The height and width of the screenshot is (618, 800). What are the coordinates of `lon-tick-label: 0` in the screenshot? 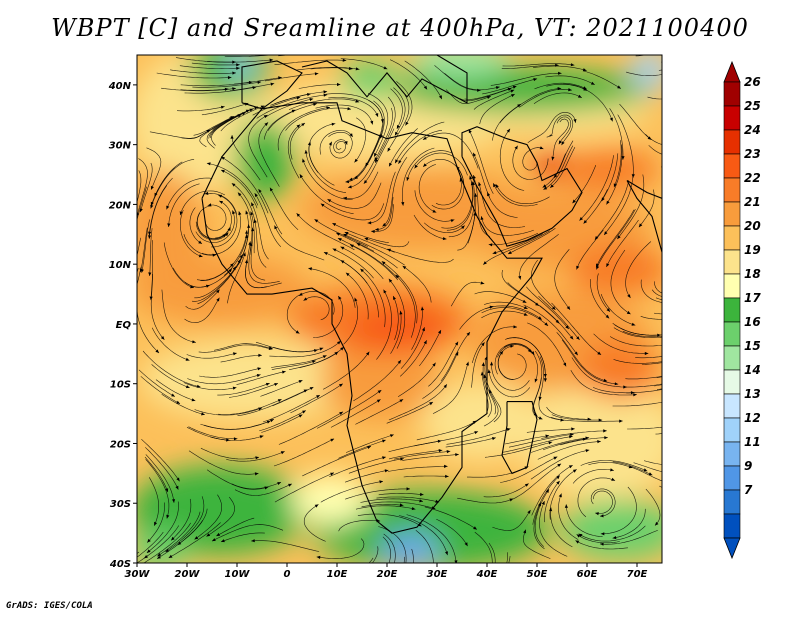 It's located at (287, 574).